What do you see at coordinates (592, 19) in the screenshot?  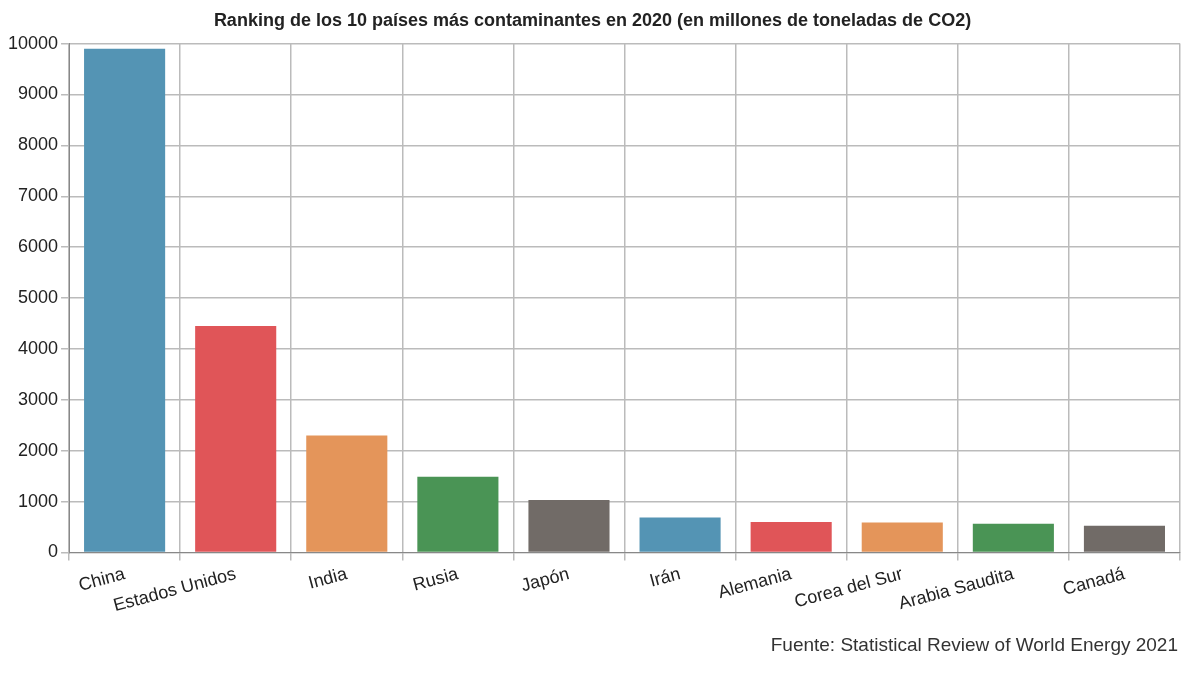 I see `chart-title: Ranking de los 10 países más contaminantes en 2020 (en millones de toneladas de CO2)` at bounding box center [592, 19].